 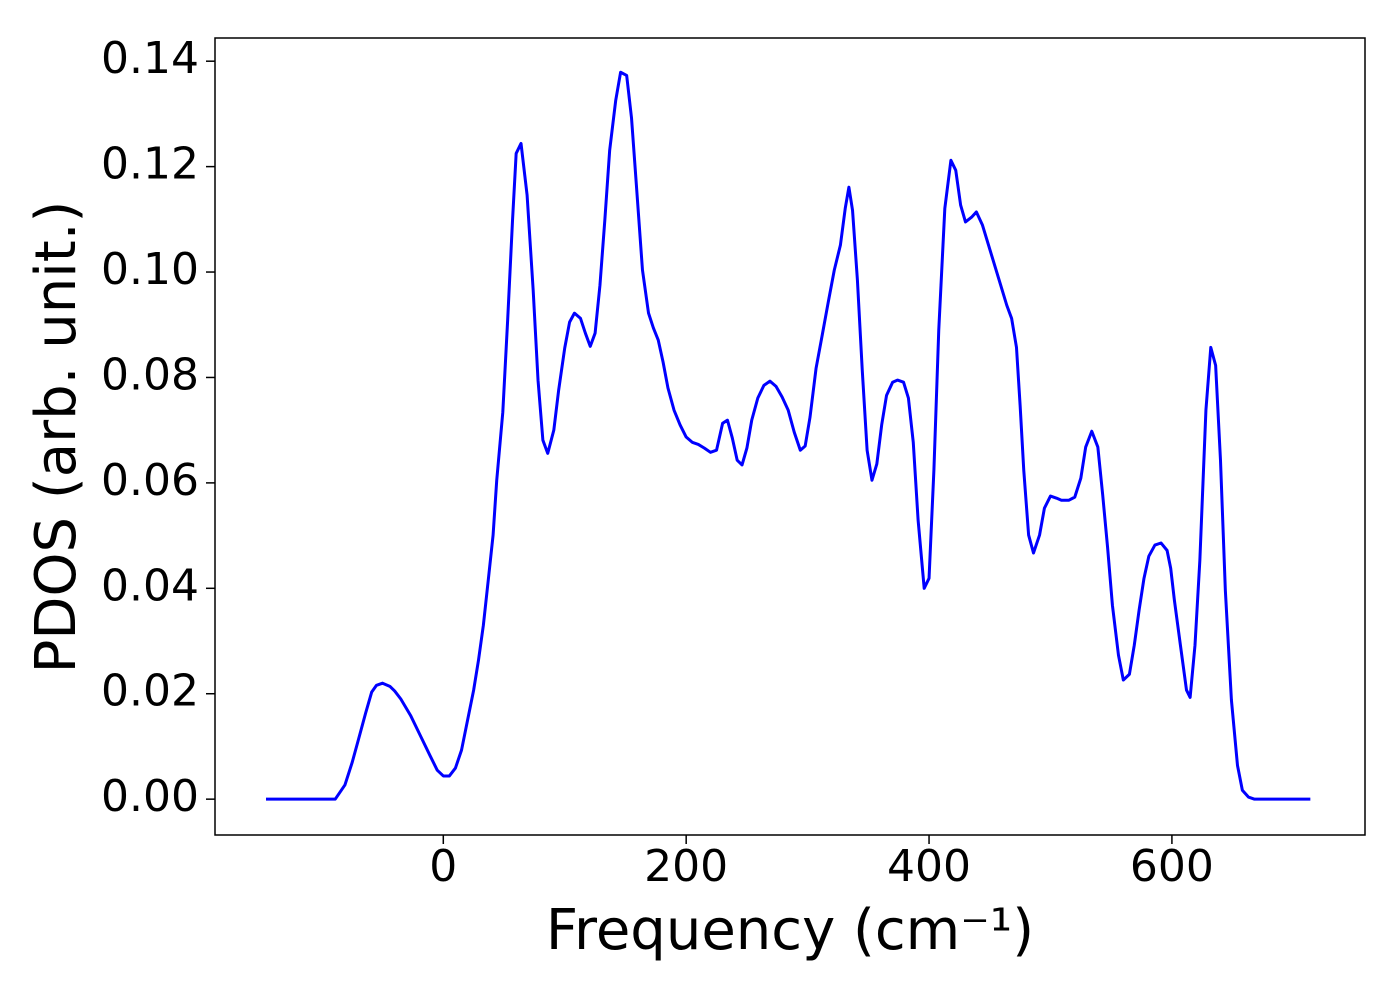 What do you see at coordinates (686, 866) in the screenshot?
I see `x-tick-label: 200` at bounding box center [686, 866].